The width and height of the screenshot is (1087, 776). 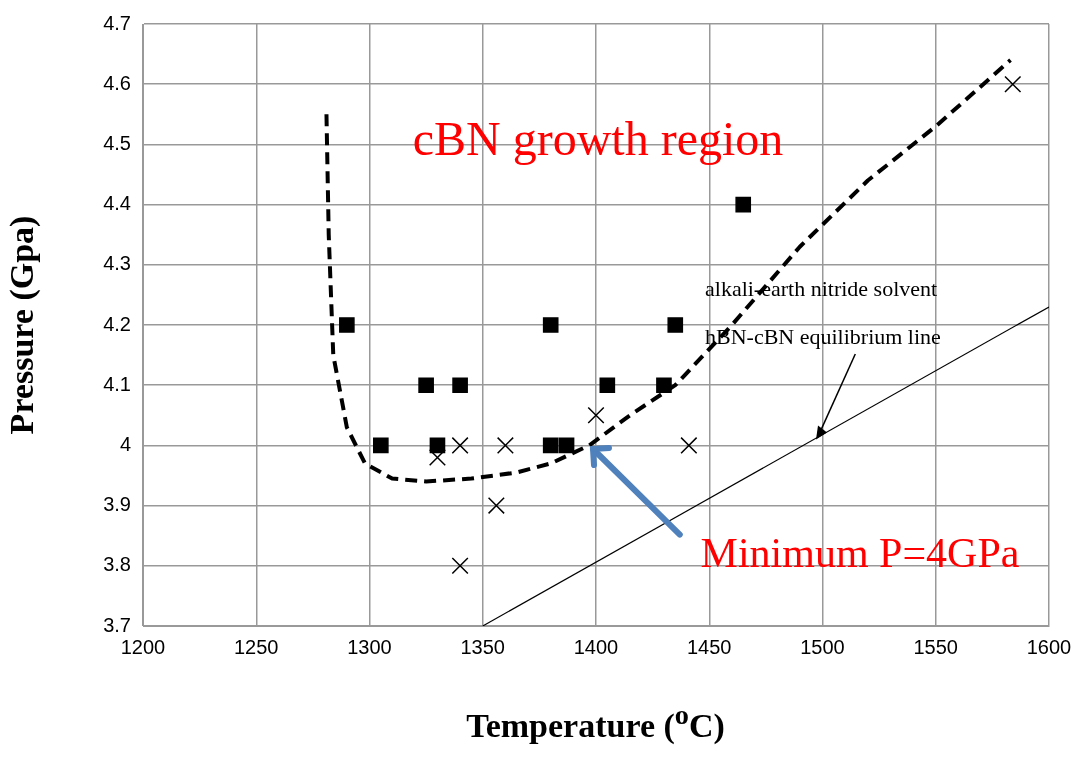 What do you see at coordinates (117, 624) in the screenshot?
I see `y-tick-label: 3.7` at bounding box center [117, 624].